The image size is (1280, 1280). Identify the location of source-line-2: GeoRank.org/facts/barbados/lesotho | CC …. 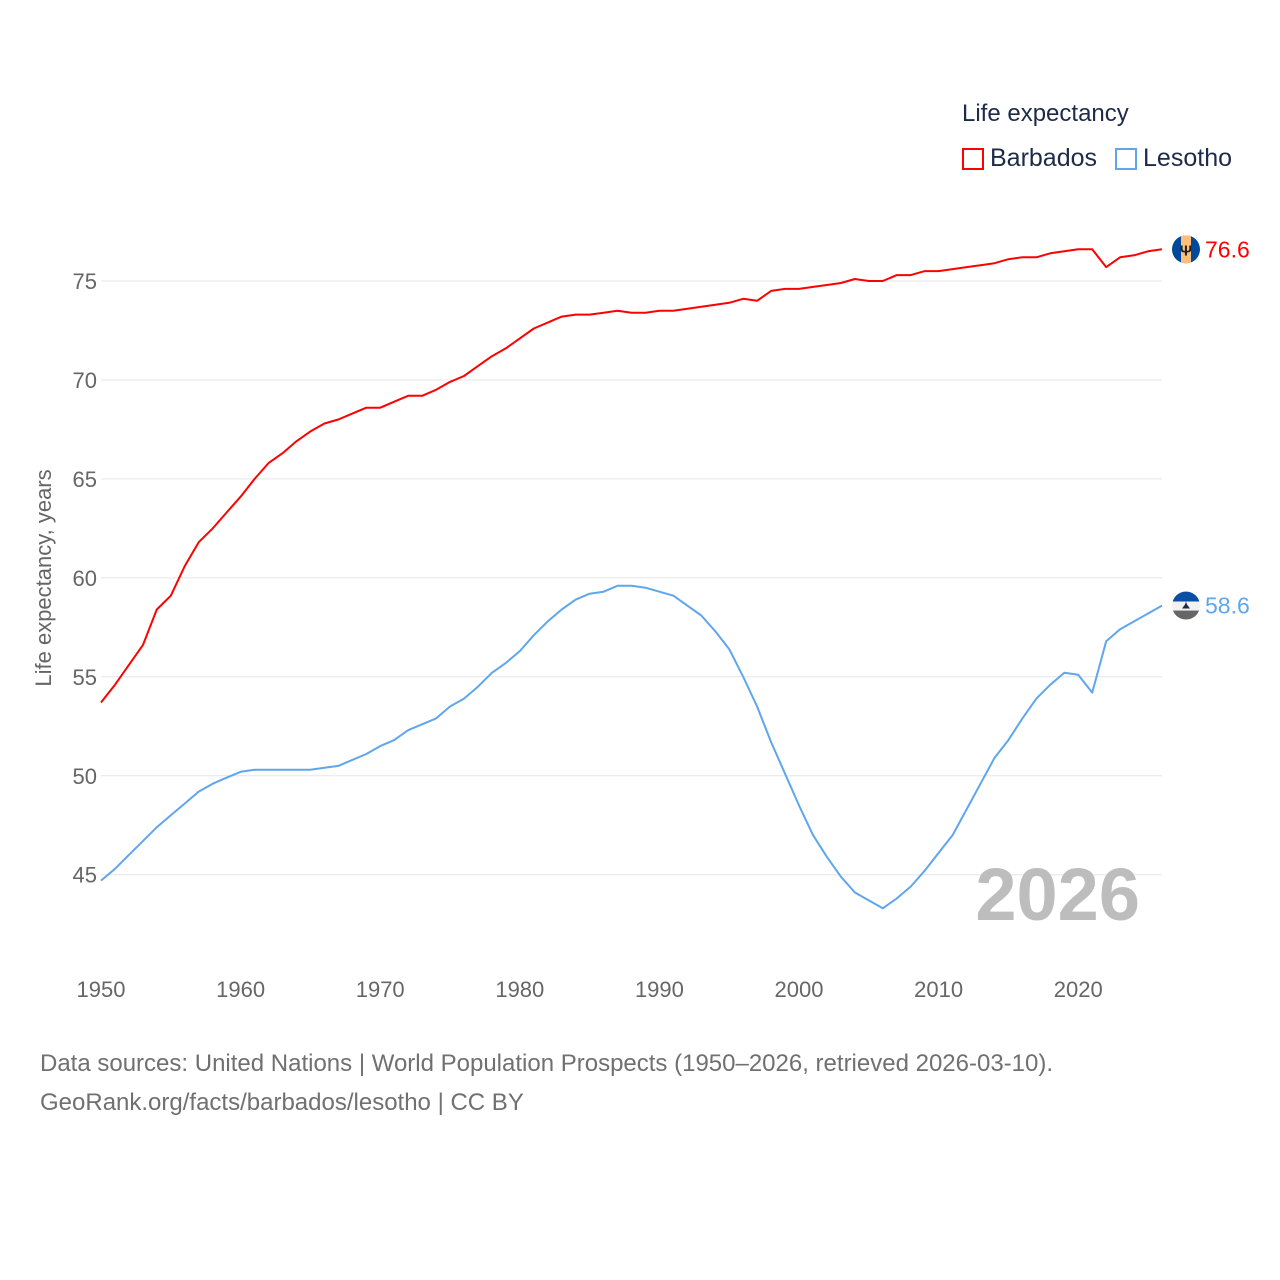
(282, 1102).